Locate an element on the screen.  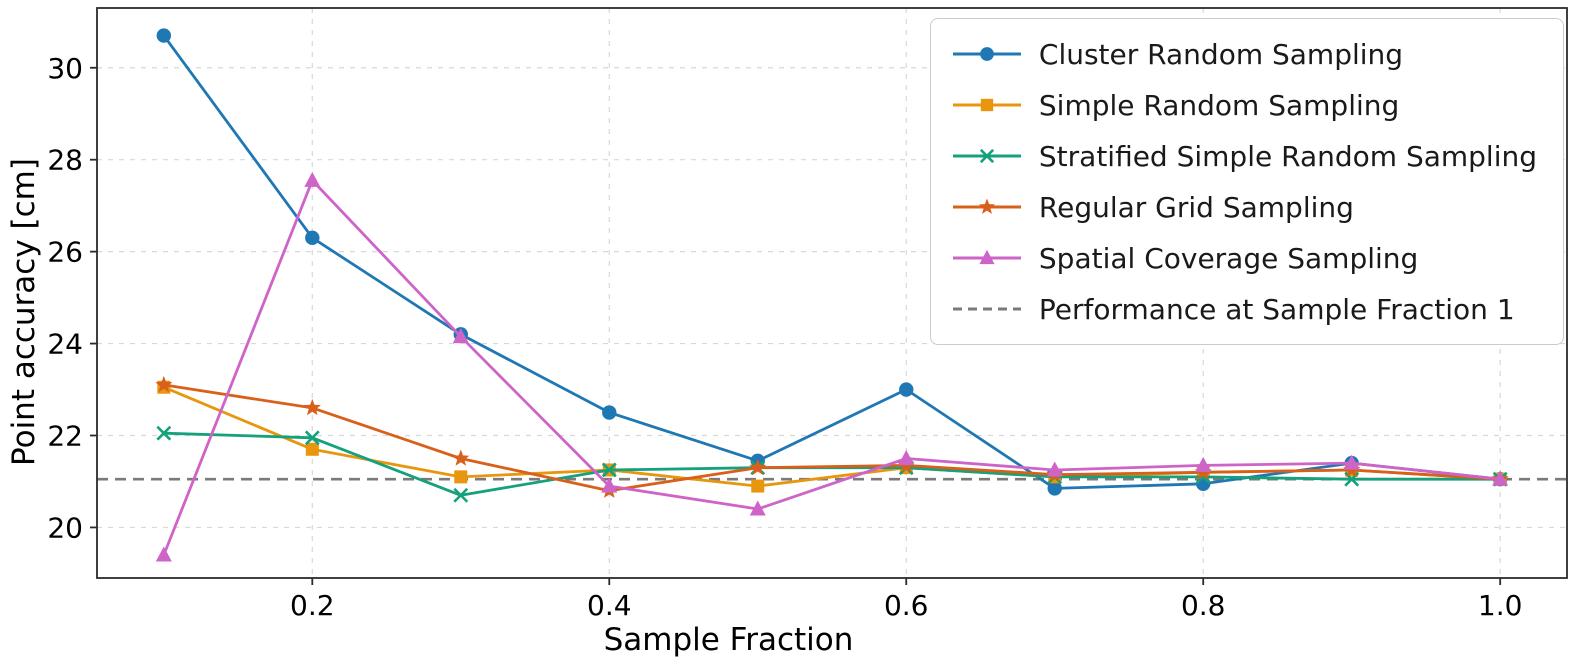
legend-x-marker-icon is located at coordinates (986, 156).